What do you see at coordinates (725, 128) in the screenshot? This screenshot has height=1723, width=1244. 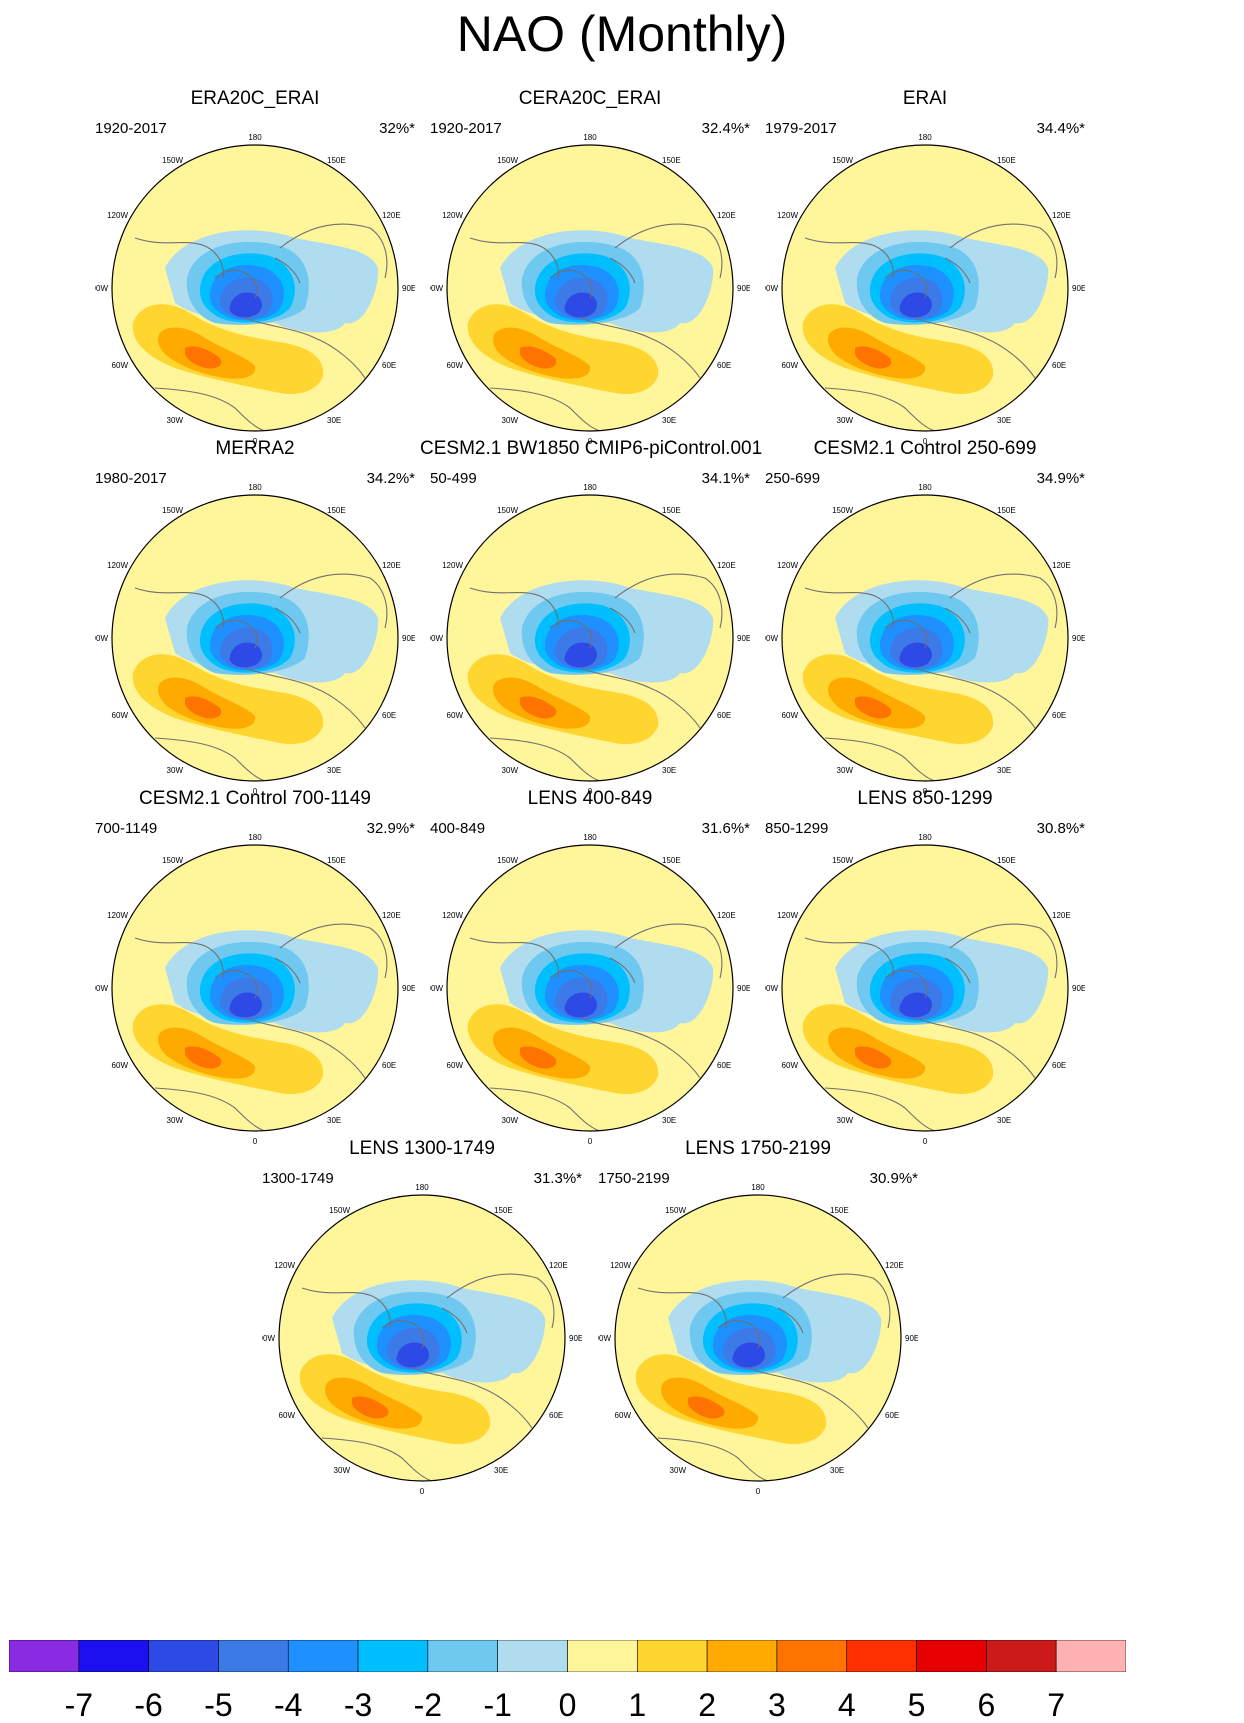 I see `panel-variance-percent: 32.4%*` at bounding box center [725, 128].